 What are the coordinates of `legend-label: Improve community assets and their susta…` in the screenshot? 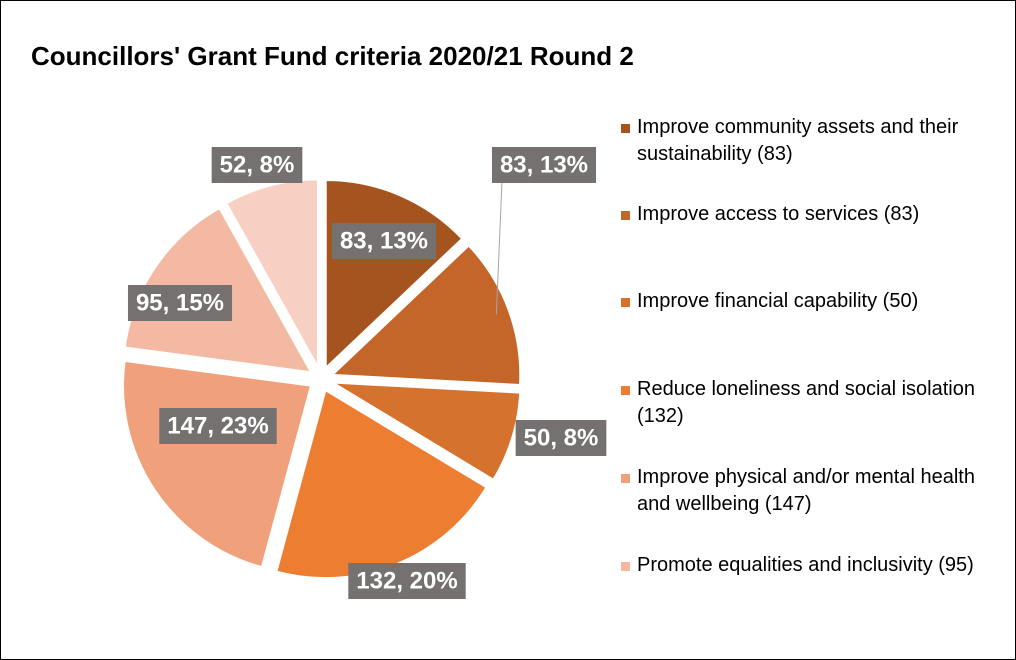 It's located at (798, 140).